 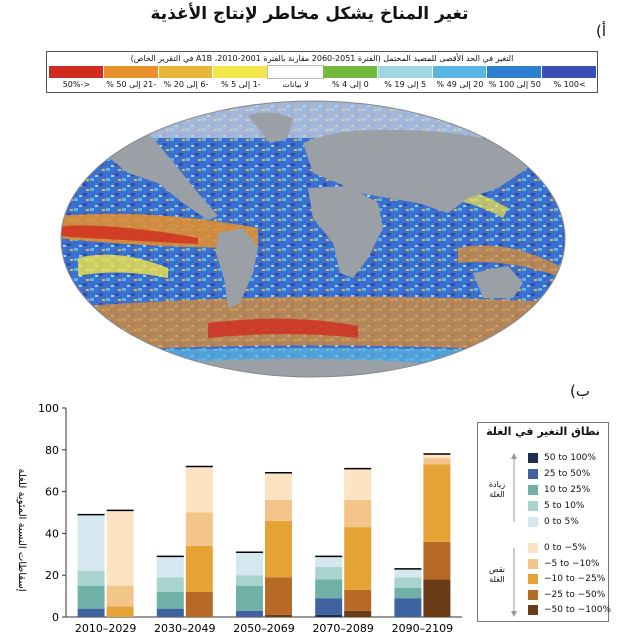 I want to click on yield-legend-label: −50 to −100%, so click(x=578, y=610).